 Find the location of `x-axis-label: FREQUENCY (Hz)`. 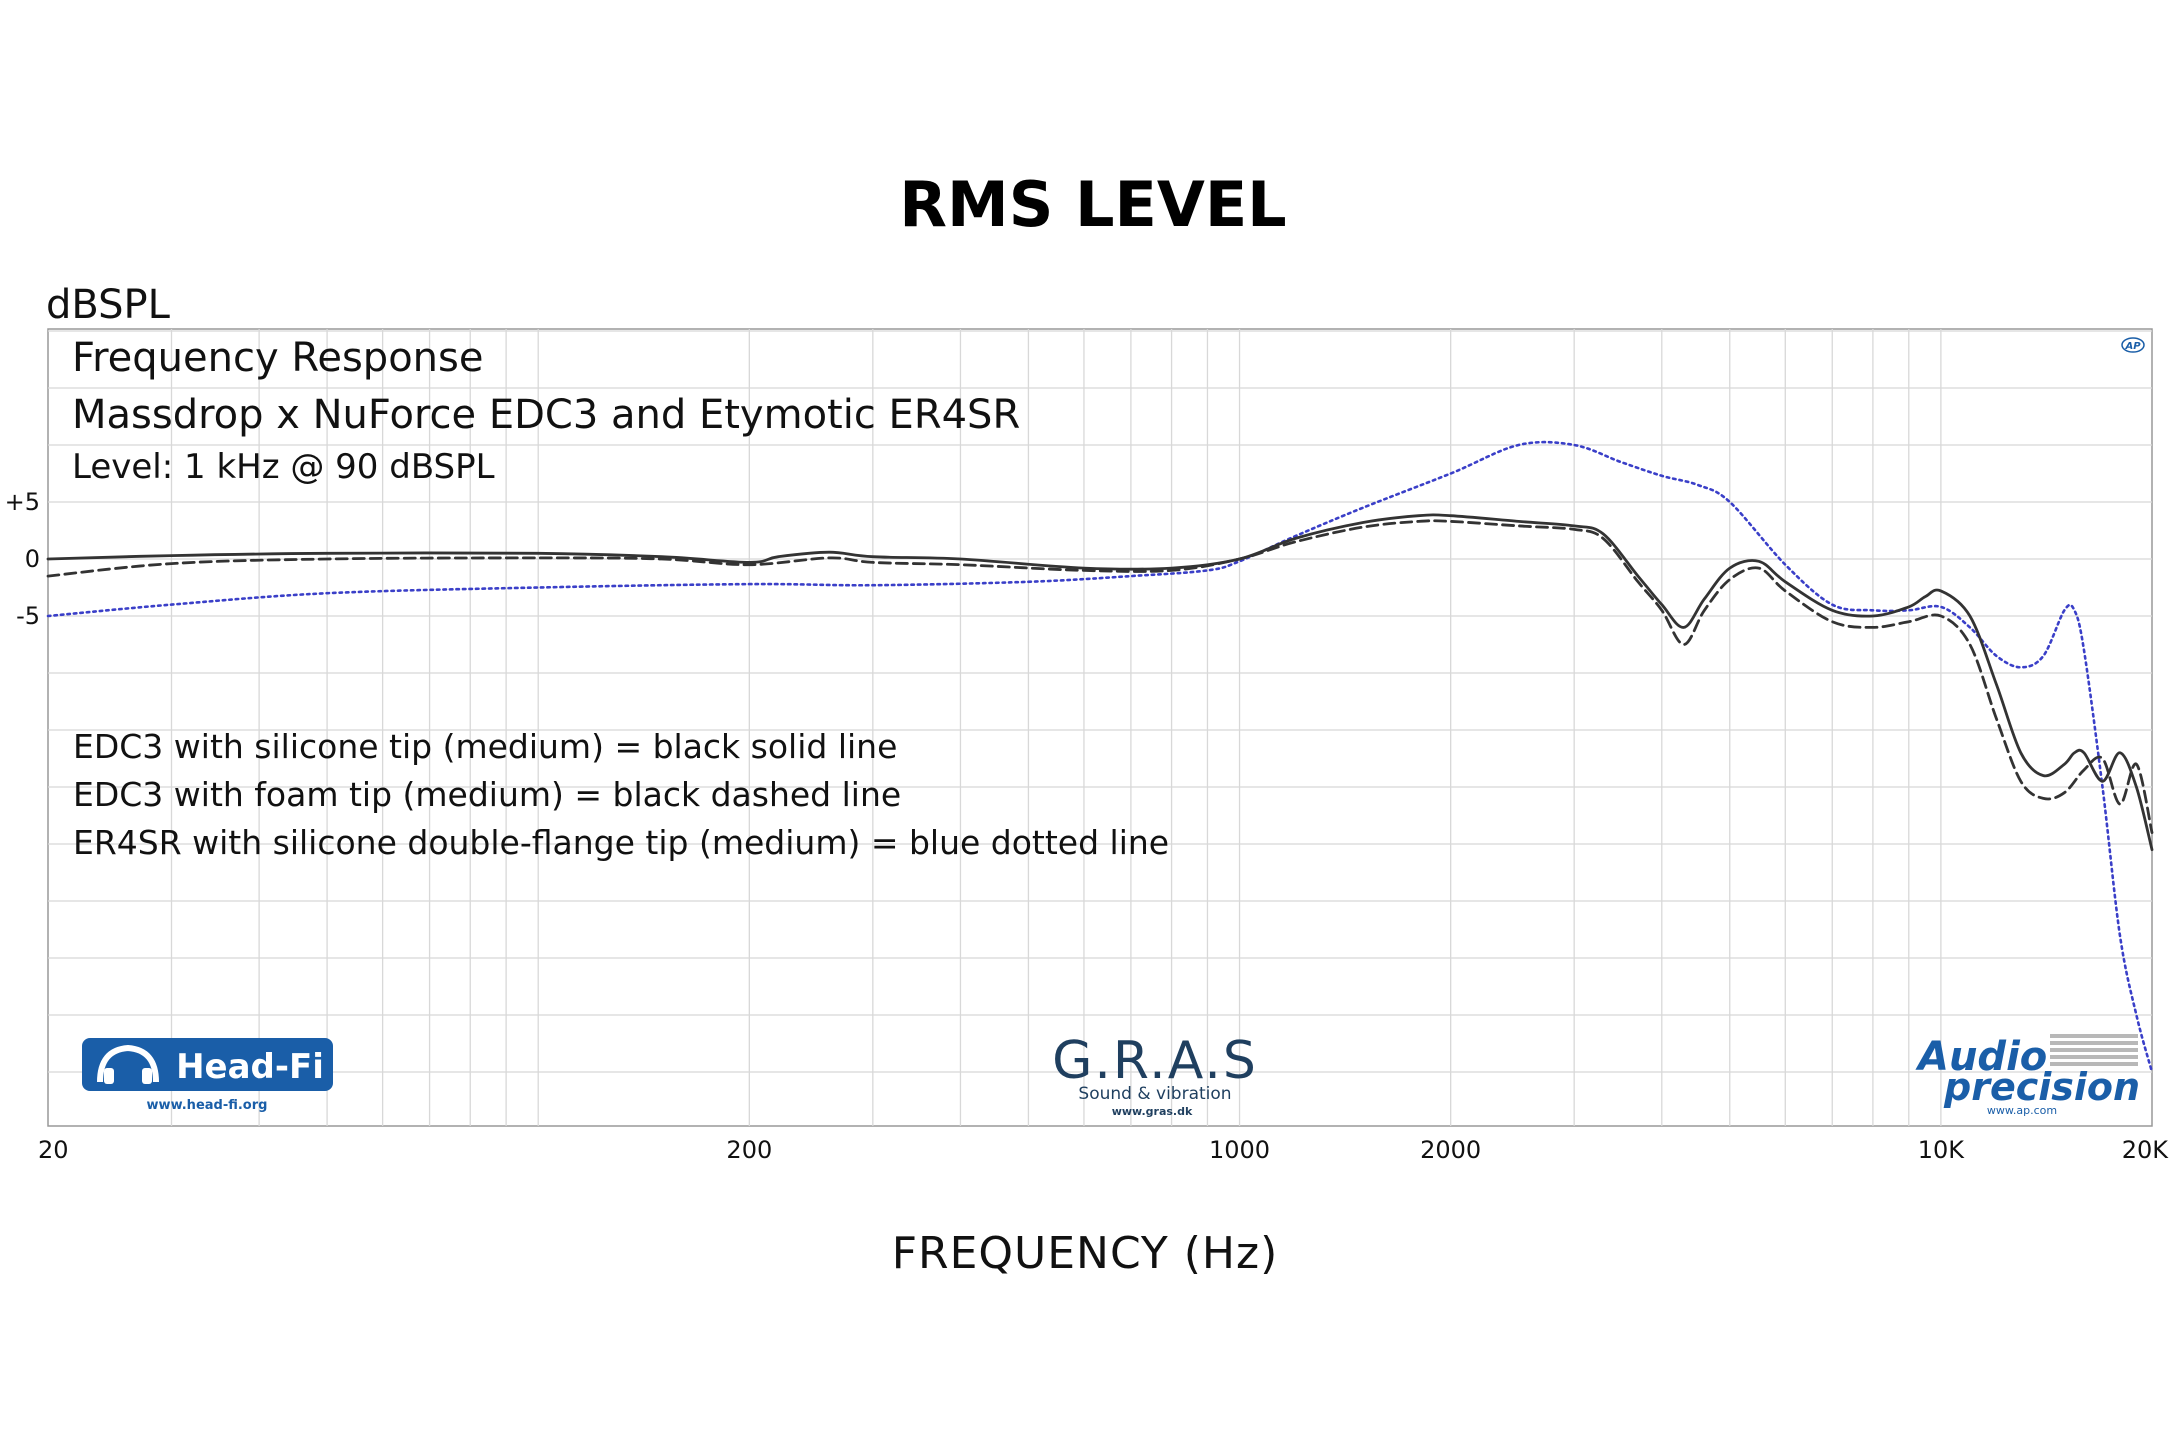

x-axis-label: FREQUENCY (Hz) is located at coordinates (1085, 1253).